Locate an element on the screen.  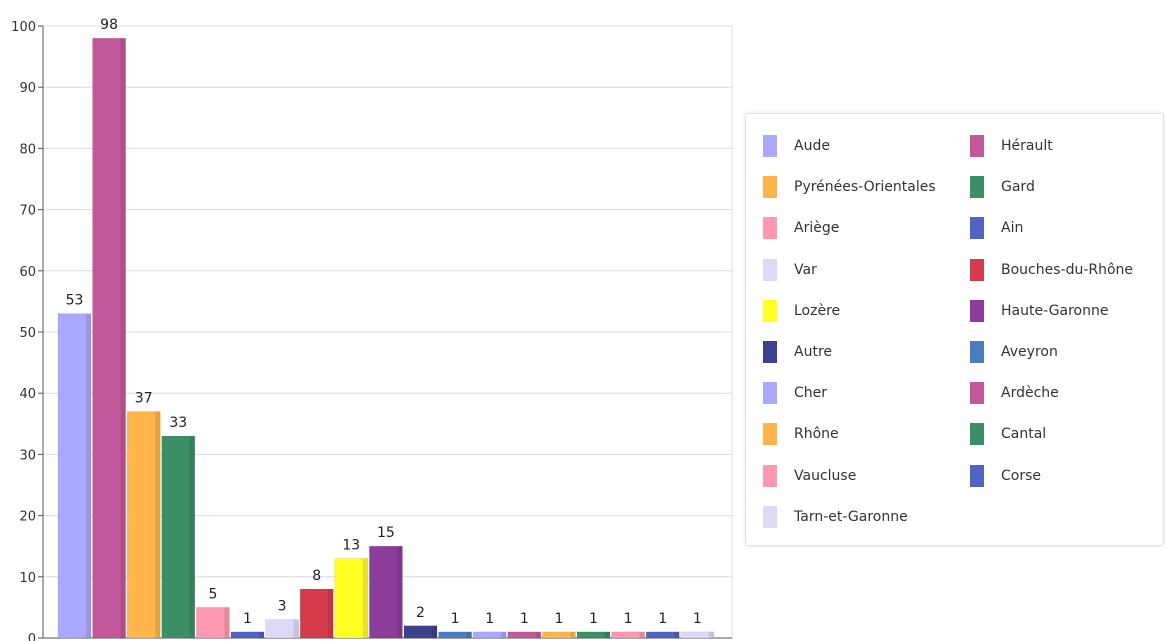
legend-label: Vaucluse is located at coordinates (825, 475).